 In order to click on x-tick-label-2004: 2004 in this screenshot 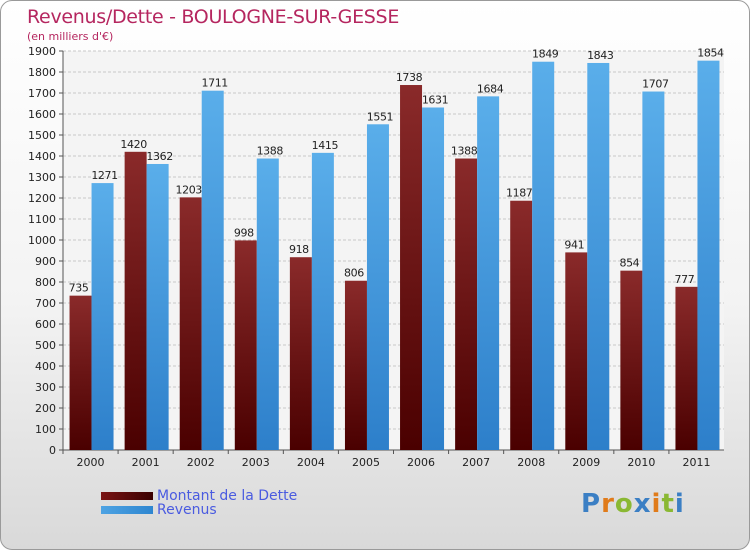, I will do `click(311, 462)`.